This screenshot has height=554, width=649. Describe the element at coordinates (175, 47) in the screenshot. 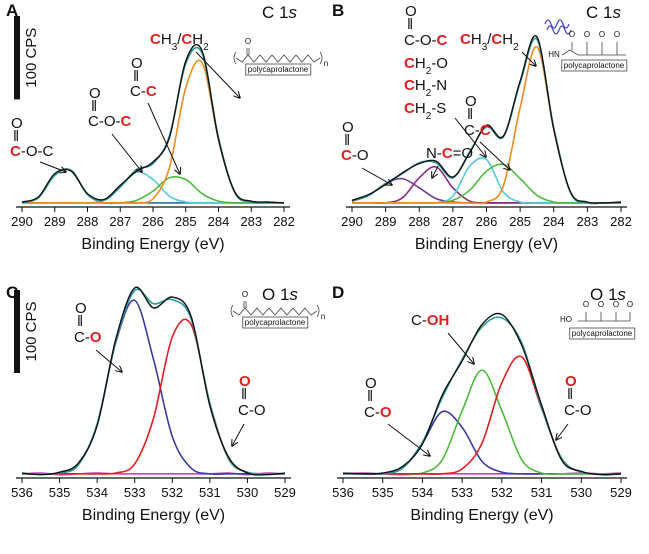

I see `annotation-span: 3` at that location.